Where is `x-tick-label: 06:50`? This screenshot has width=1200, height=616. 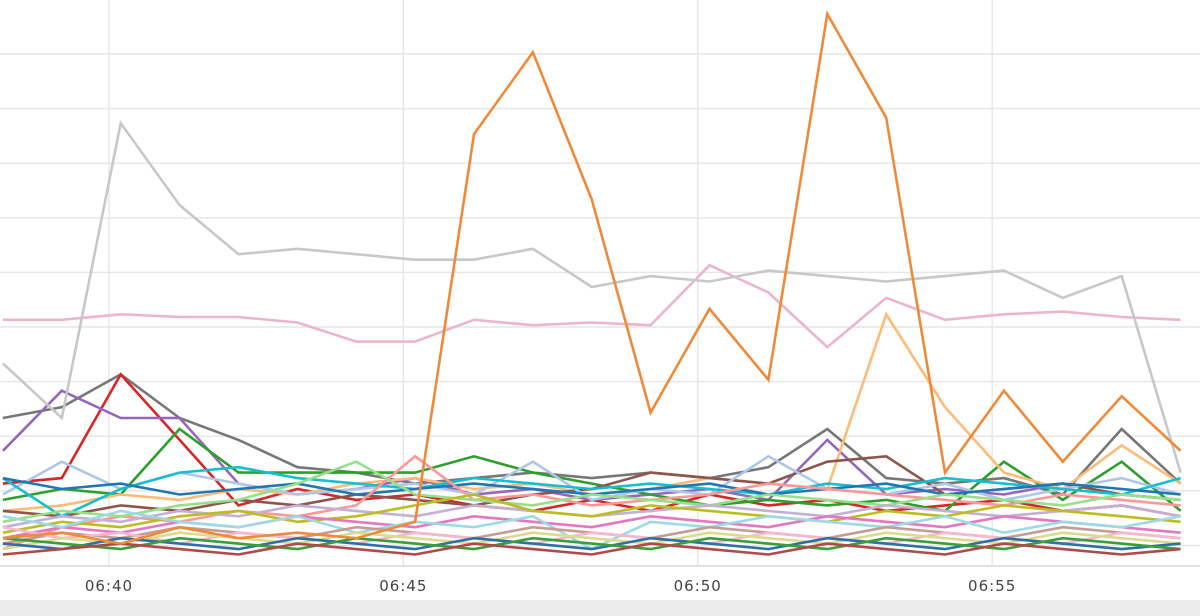 x-tick-label: 06:50 is located at coordinates (698, 586).